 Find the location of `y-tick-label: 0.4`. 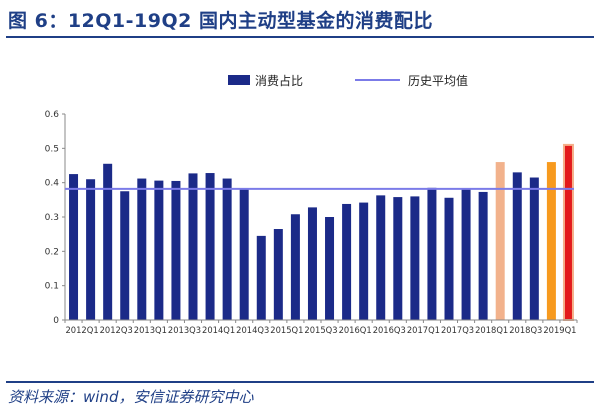

y-tick-label: 0.4 is located at coordinates (52, 184).